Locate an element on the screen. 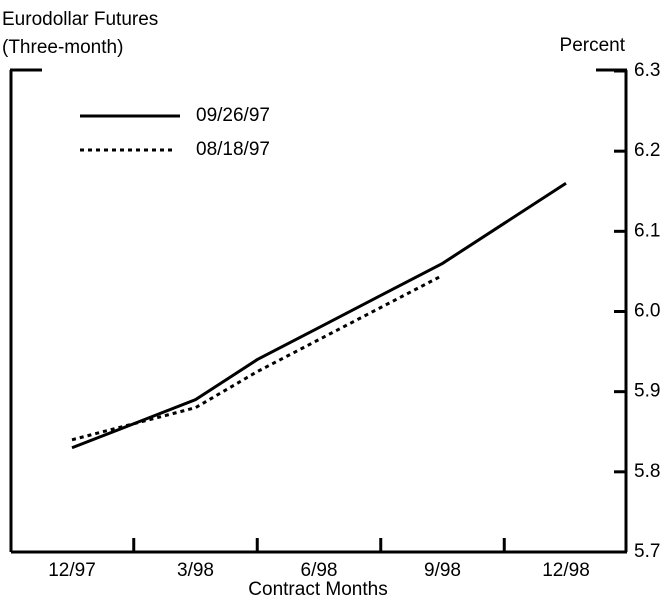  legend-label: 09/26/97 is located at coordinates (233, 115).